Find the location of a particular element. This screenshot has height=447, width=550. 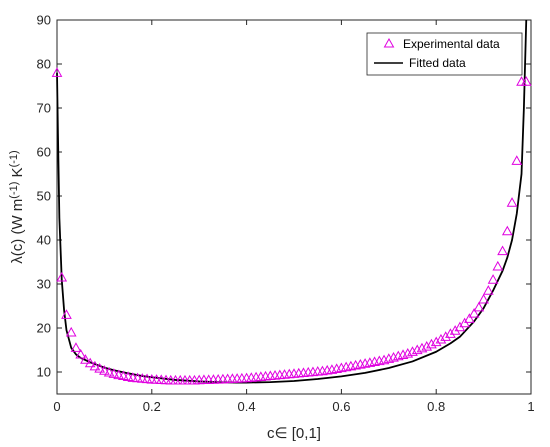

legend-label-fitted: Fitted data is located at coordinates (437, 63).